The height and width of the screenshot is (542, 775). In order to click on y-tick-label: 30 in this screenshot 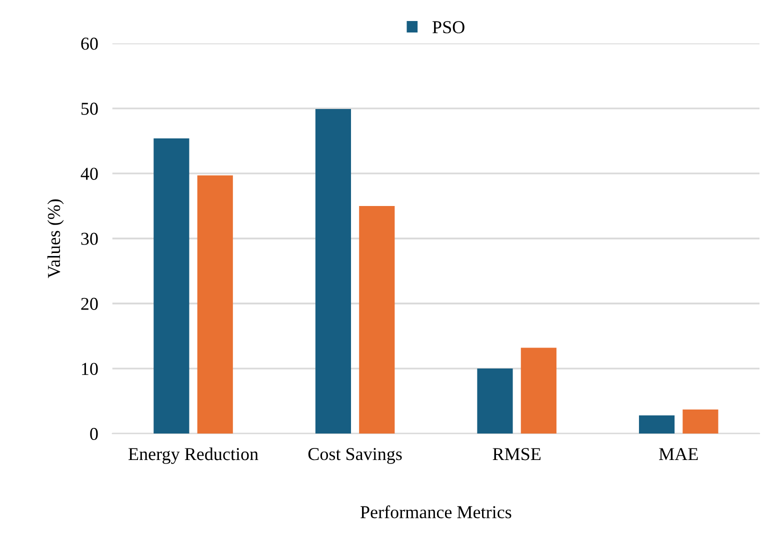, I will do `click(89, 238)`.